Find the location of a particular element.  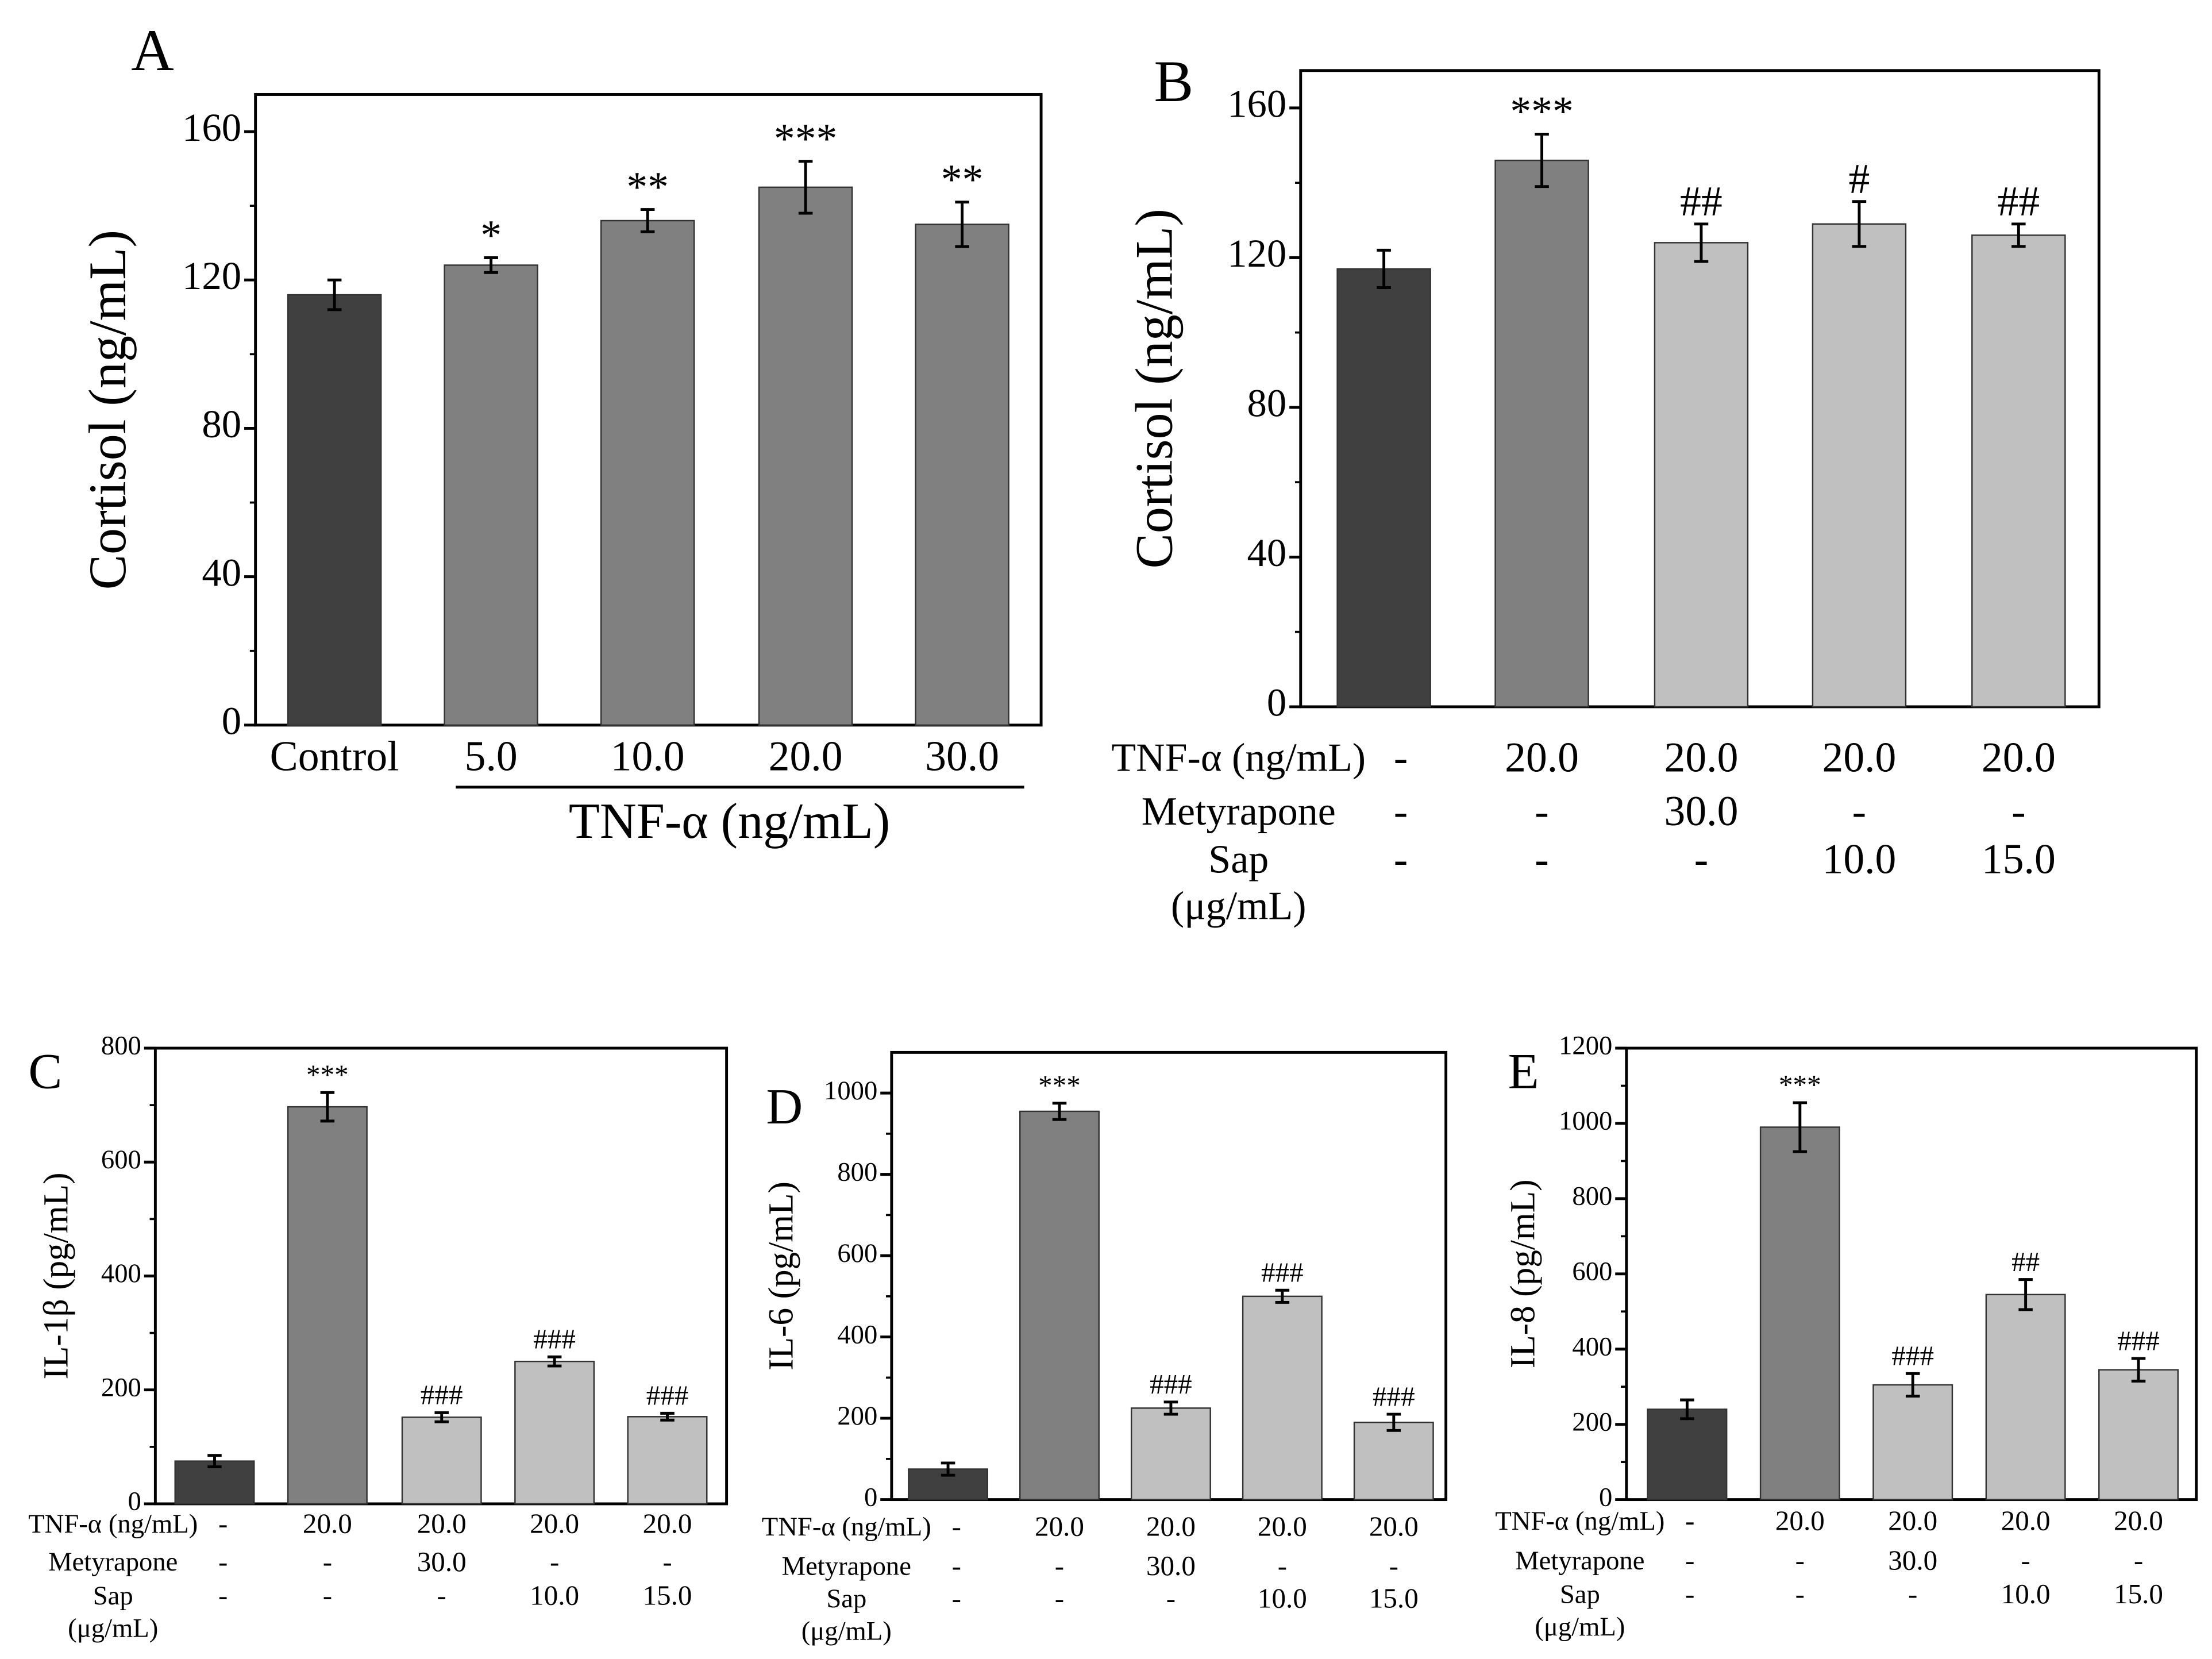

x-tick-label: Control is located at coordinates (334, 755).